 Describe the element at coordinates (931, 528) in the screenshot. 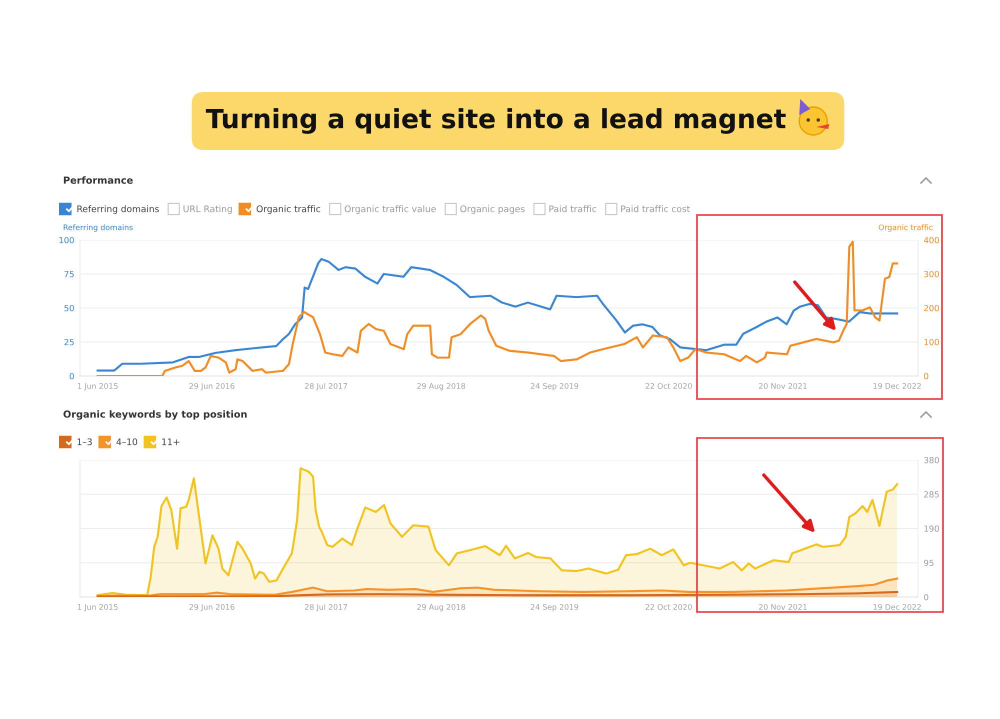

I see `y-tick-label: 190` at that location.